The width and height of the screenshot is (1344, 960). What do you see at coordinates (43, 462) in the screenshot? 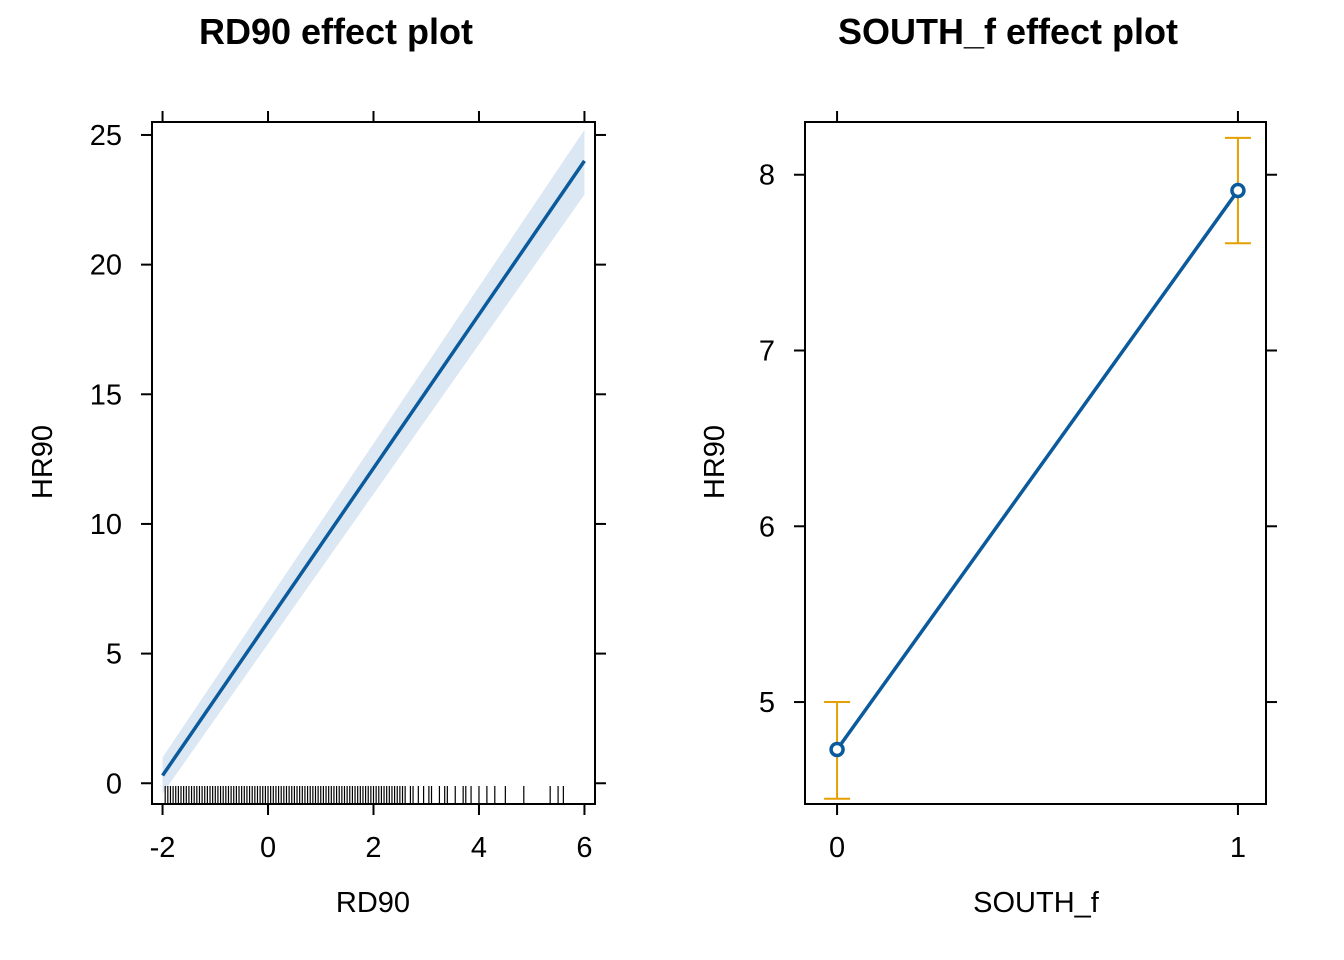
I see `rd90-y-axis-label: HR90` at bounding box center [43, 462].